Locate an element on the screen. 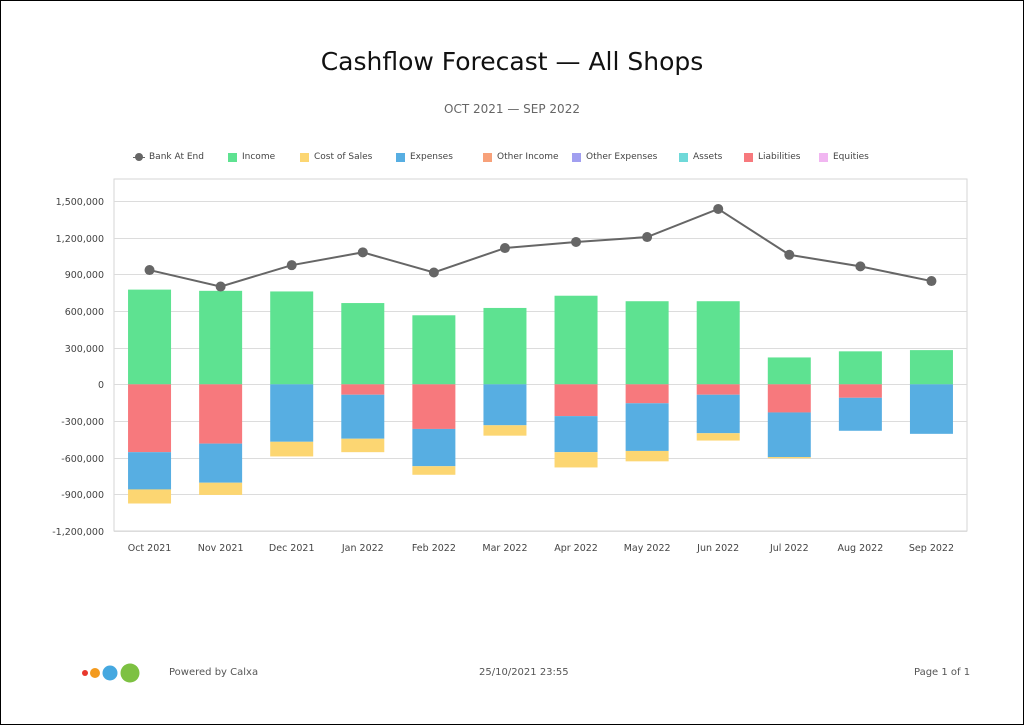 Image resolution: width=1024 pixels, height=725 pixels. report-timestamp: 25/10/2021 23:55 is located at coordinates (524, 672).